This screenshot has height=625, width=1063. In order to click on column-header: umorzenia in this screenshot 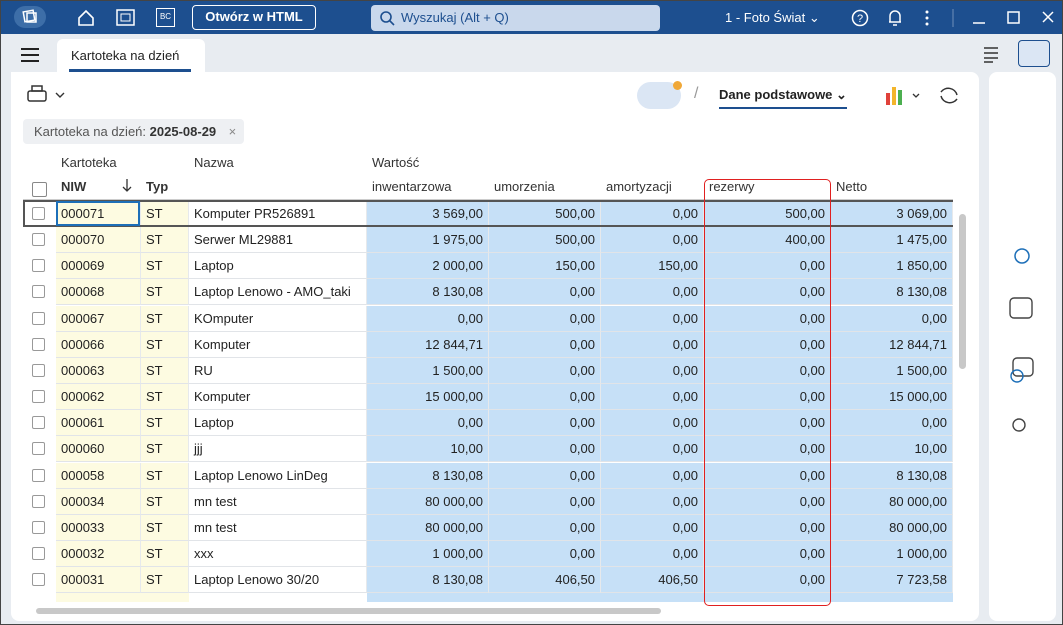, I will do `click(524, 186)`.